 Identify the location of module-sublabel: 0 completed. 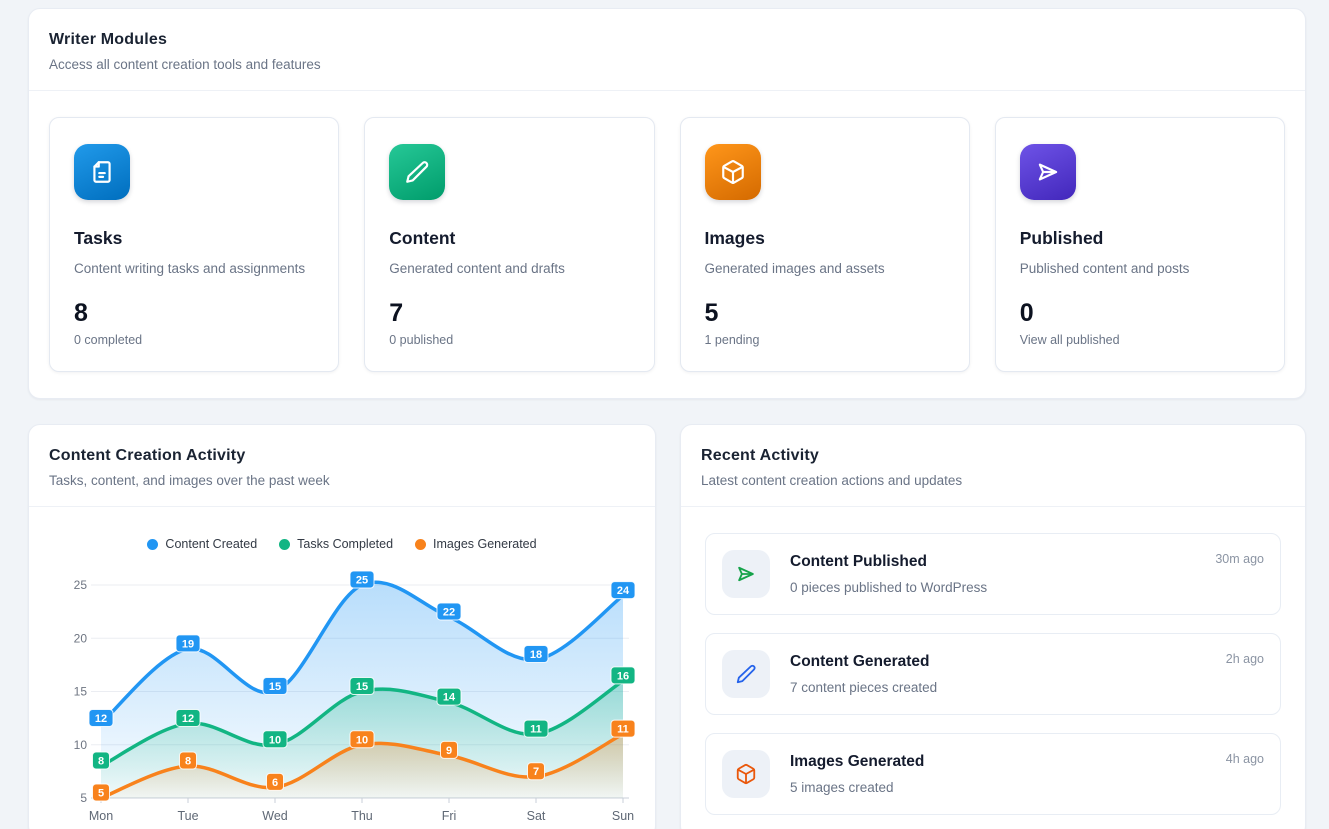
(108, 340).